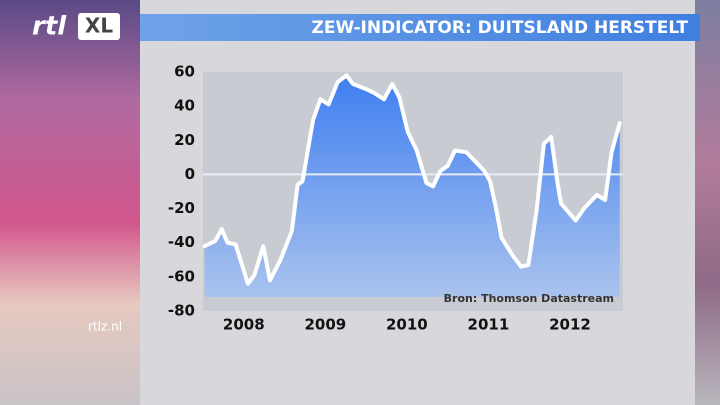  Describe the element at coordinates (190, 174) in the screenshot. I see `y-tick-label: 0` at that location.